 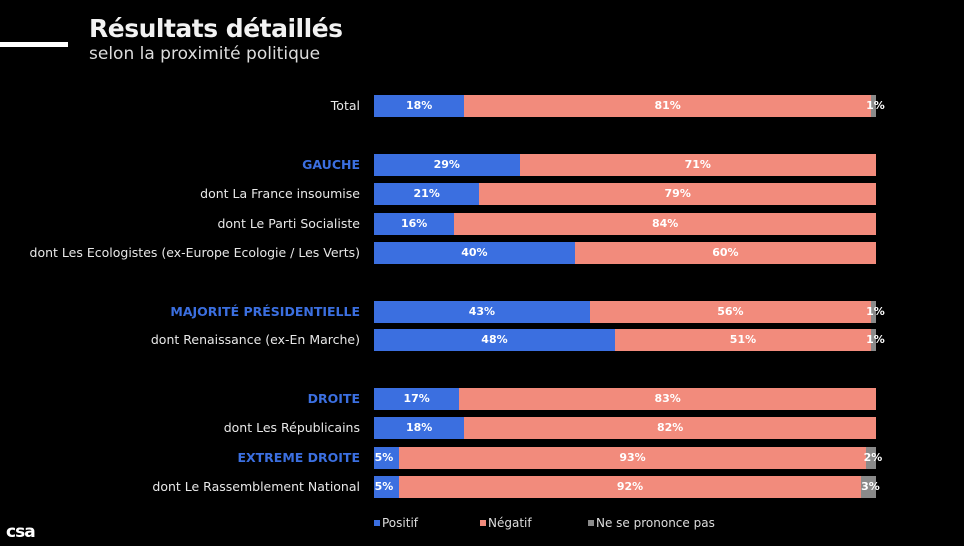 What do you see at coordinates (255, 339) in the screenshot?
I see `row-label: dont Renaissance (ex-En Marche)` at bounding box center [255, 339].